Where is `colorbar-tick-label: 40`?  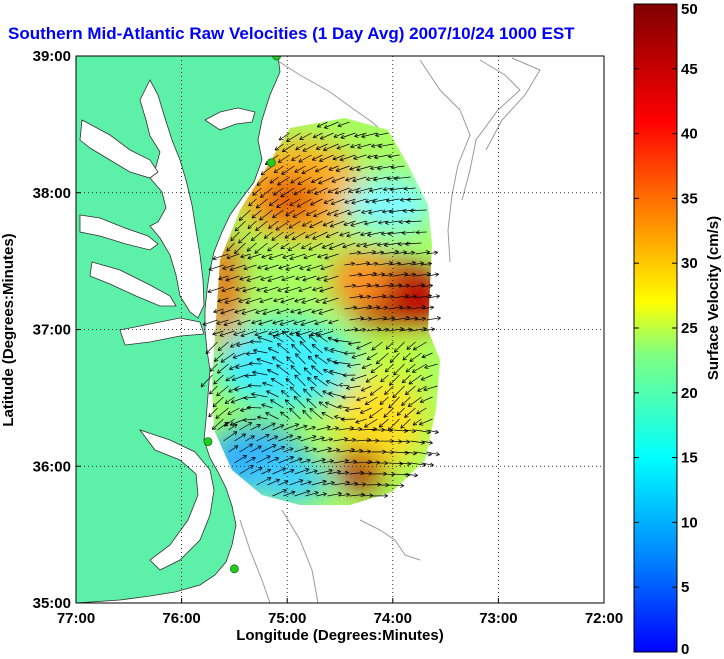
colorbar-tick-label: 40 is located at coordinates (689, 134).